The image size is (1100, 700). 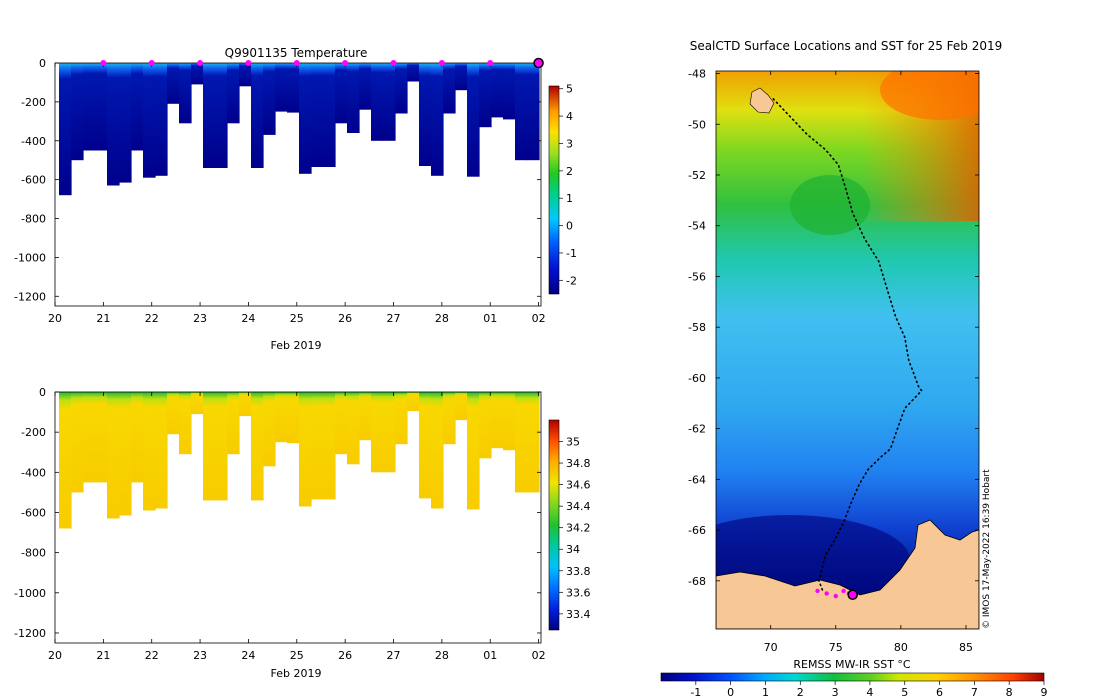 I want to click on temp-xtick-label: 01, so click(x=490, y=318).